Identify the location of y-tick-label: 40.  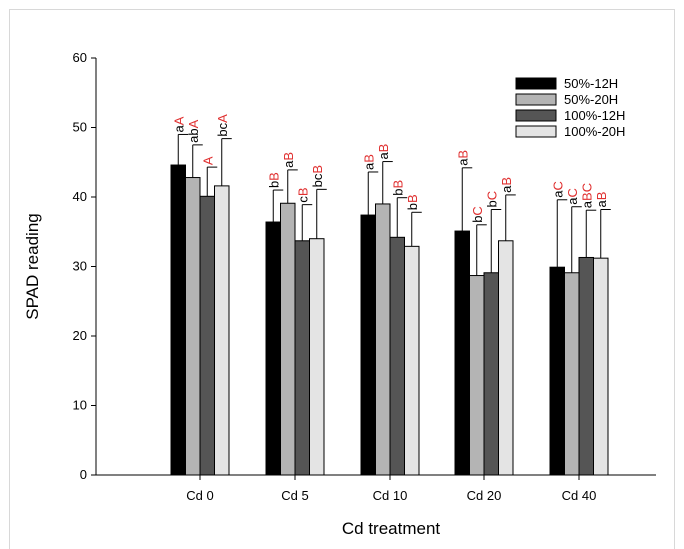
(80, 196).